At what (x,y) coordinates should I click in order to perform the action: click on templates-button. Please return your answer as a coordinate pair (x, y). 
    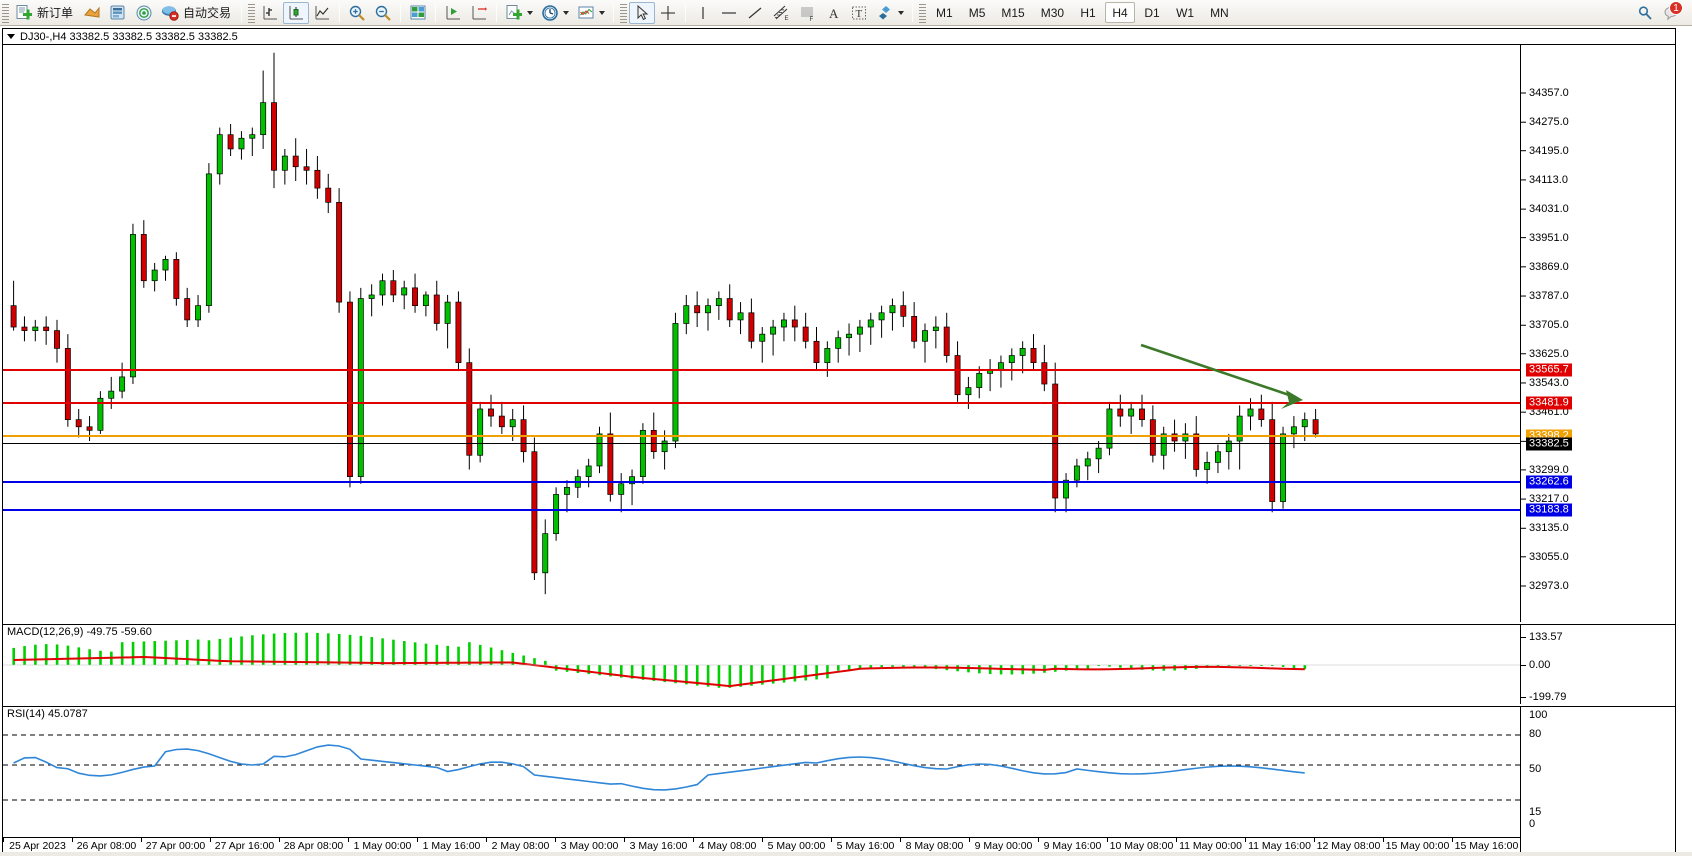
    Looking at the image, I should click on (591, 13).